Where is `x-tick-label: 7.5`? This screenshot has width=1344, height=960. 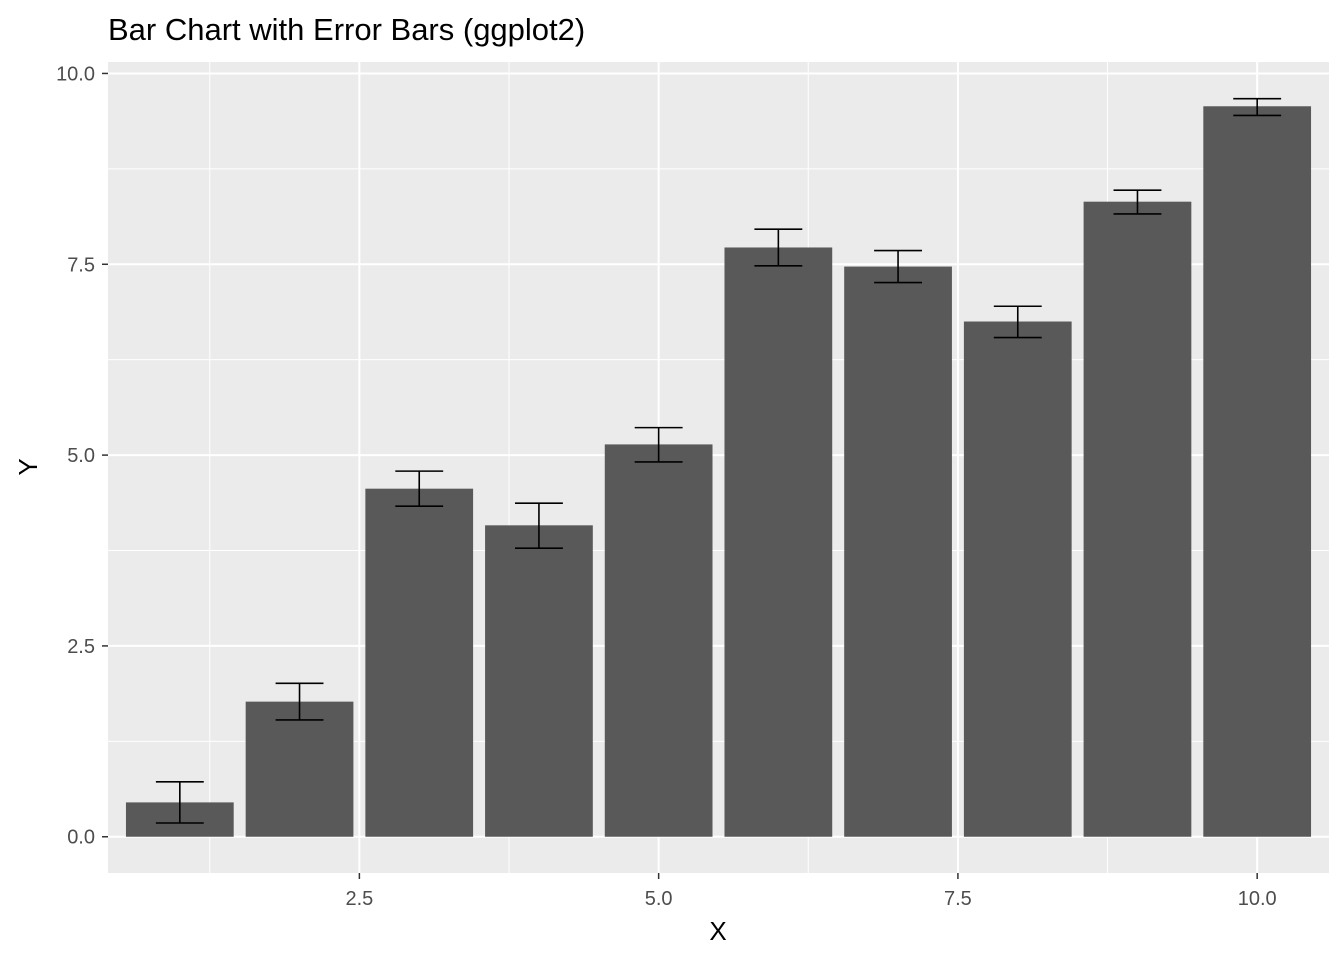 x-tick-label: 7.5 is located at coordinates (958, 899).